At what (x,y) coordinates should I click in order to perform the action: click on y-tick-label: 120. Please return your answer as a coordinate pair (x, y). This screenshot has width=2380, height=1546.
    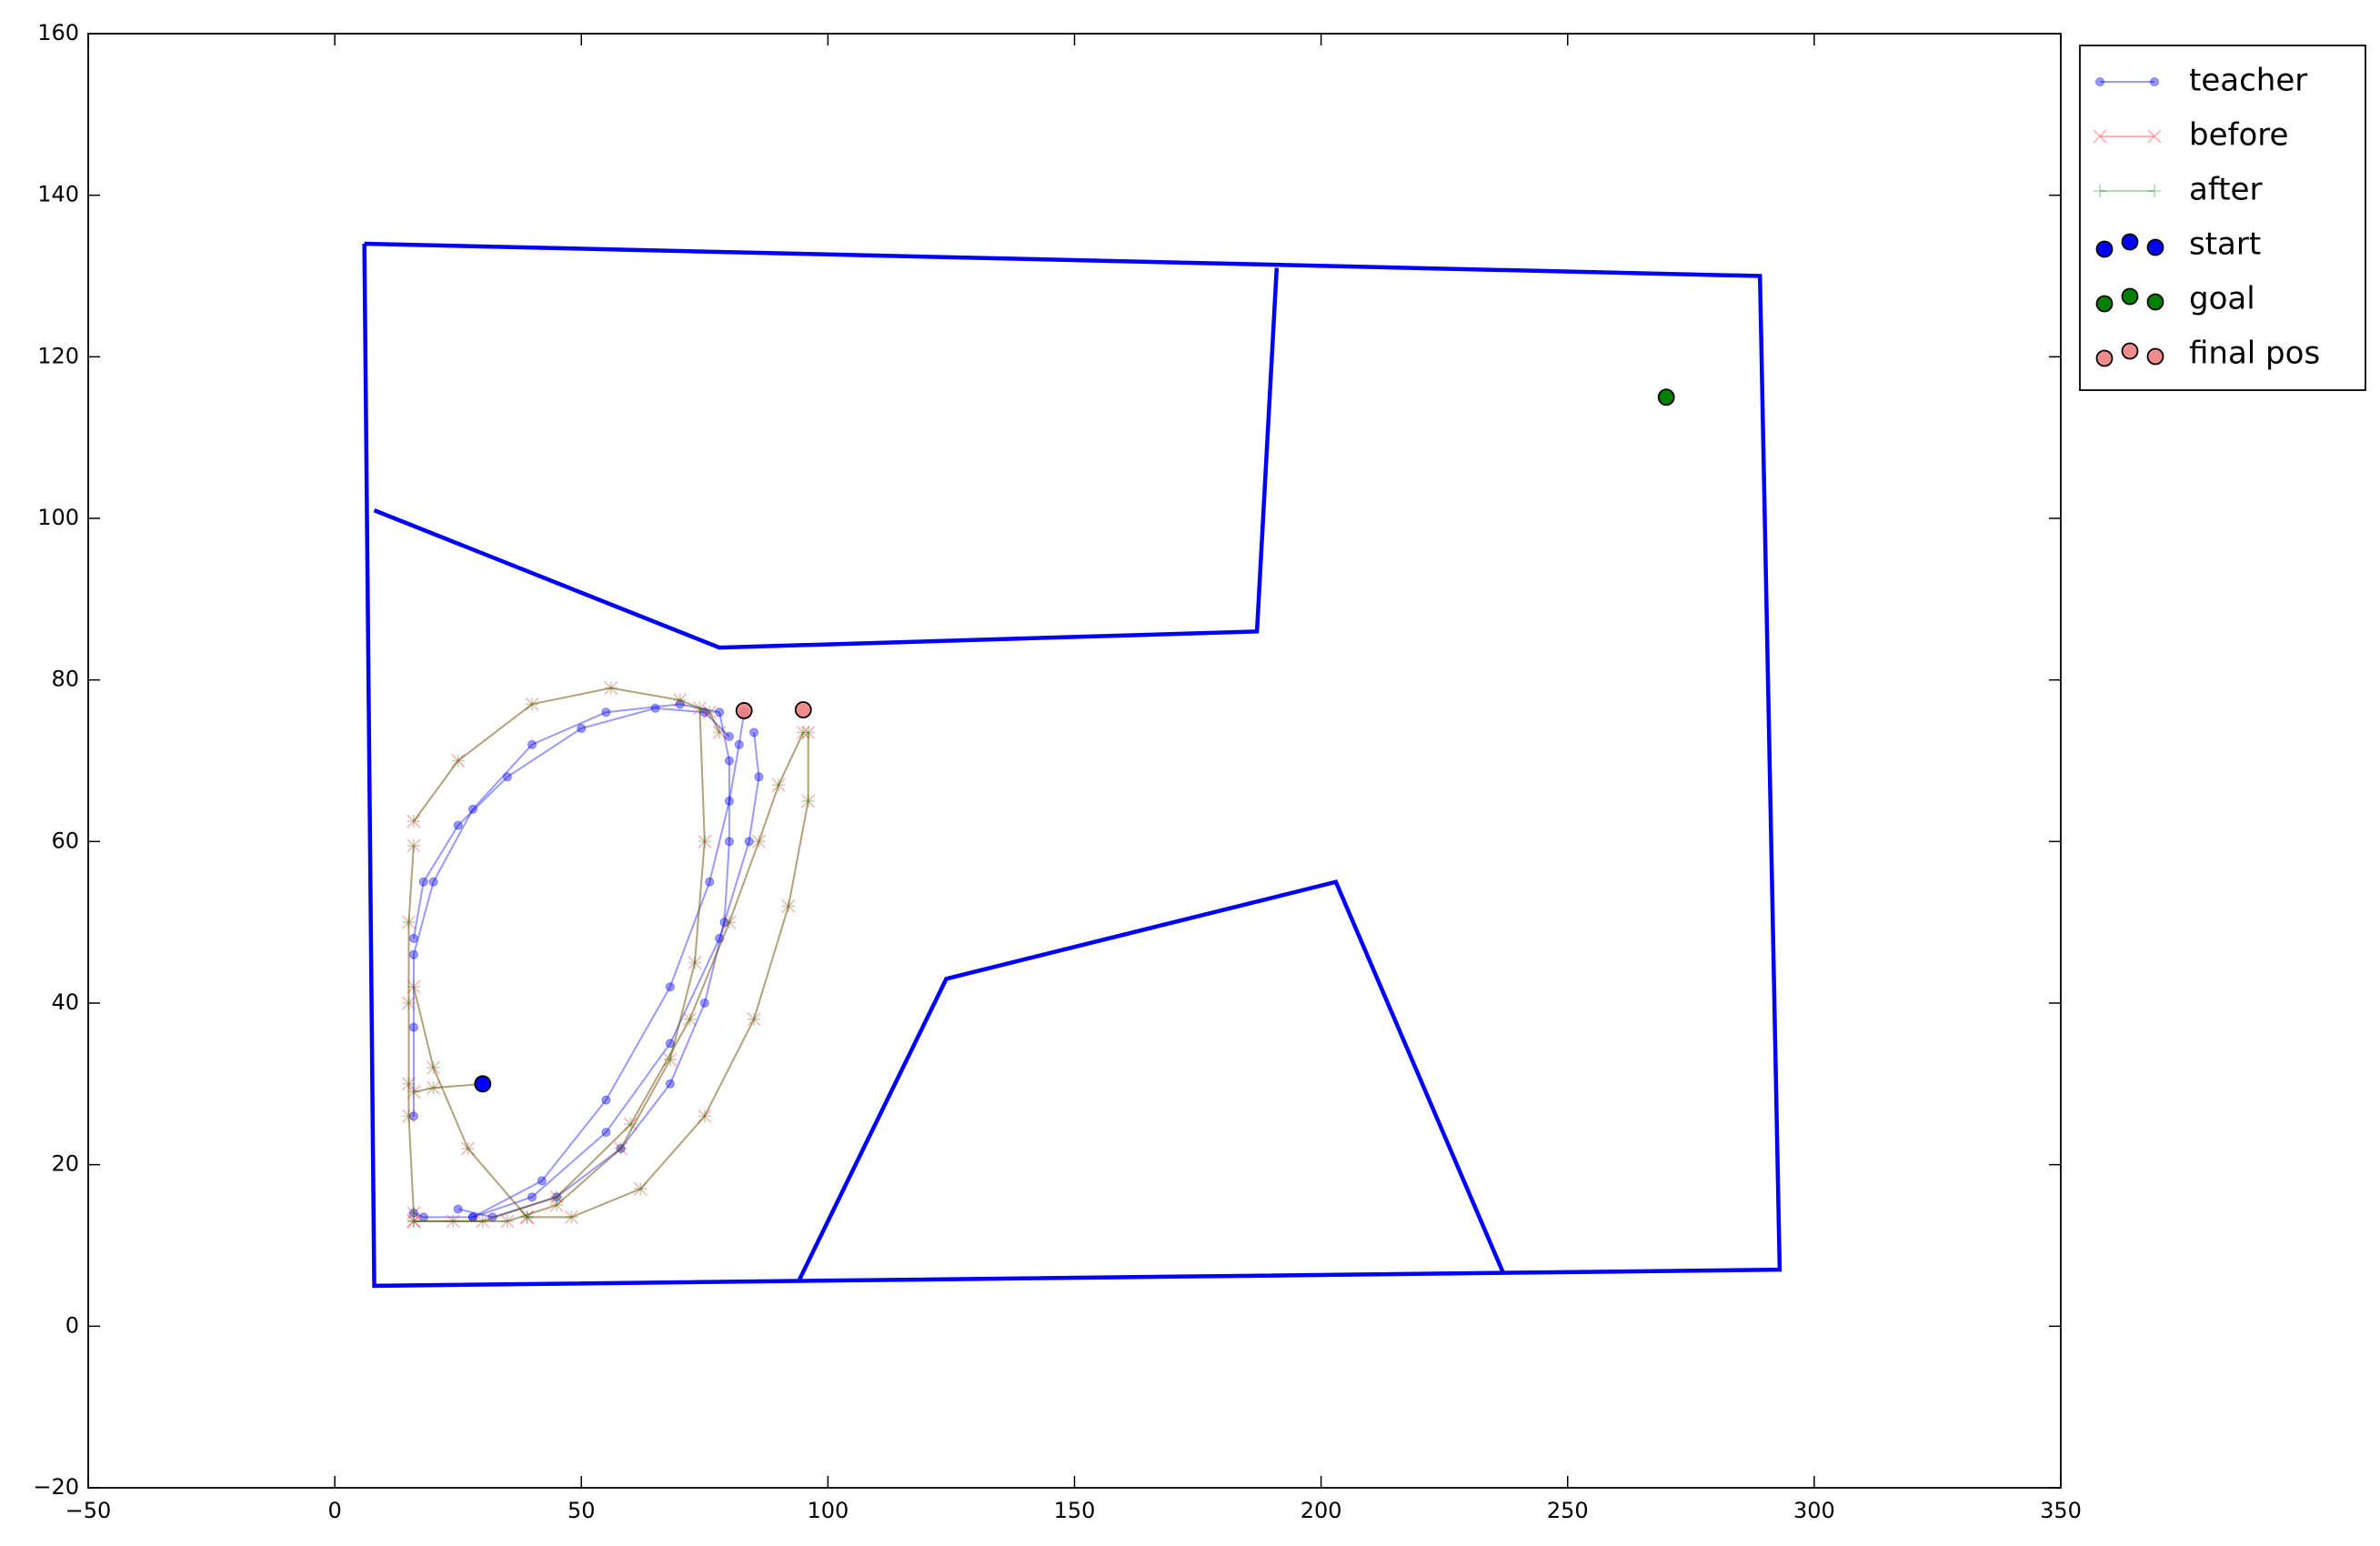
    Looking at the image, I should click on (58, 355).